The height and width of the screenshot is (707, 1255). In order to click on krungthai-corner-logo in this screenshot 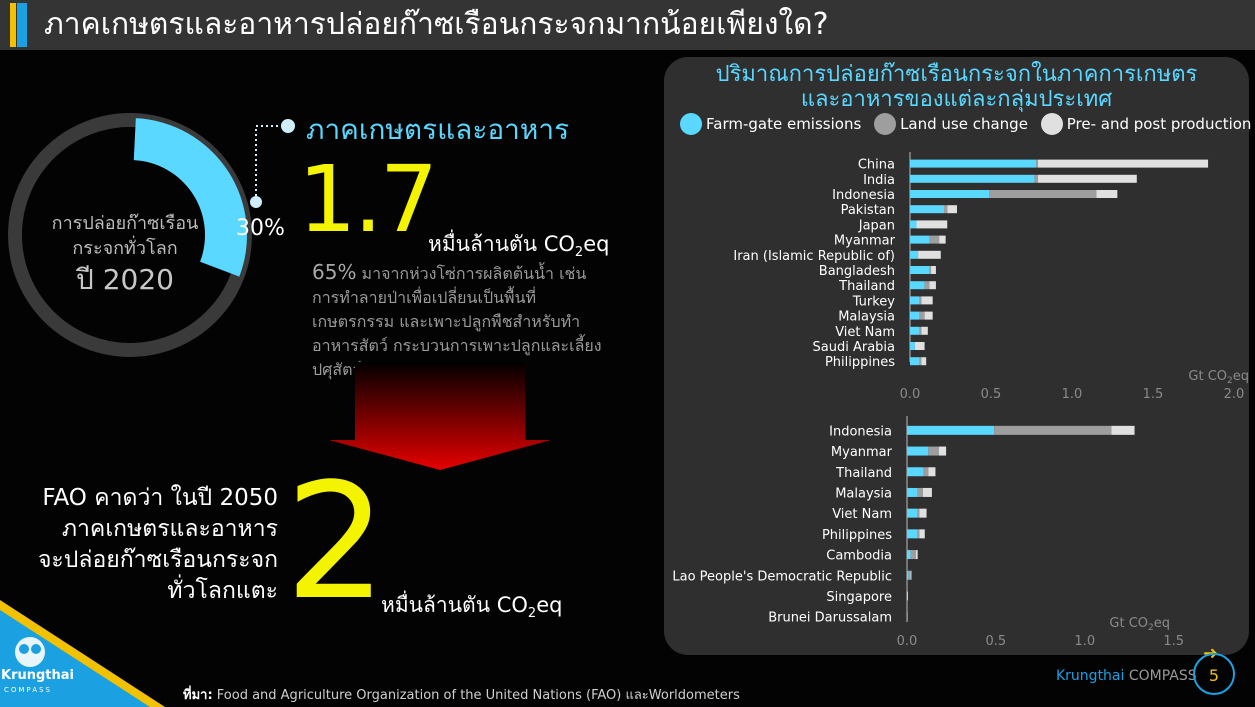, I will do `click(82, 653)`.